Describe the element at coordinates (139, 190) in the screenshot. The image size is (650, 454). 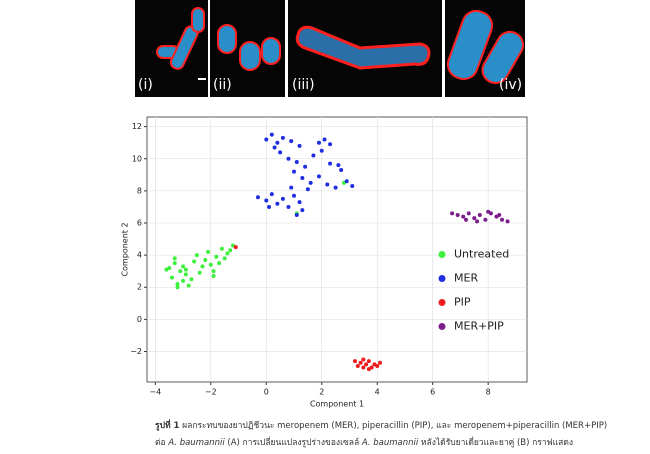
I see `y-tick-label: 8` at that location.